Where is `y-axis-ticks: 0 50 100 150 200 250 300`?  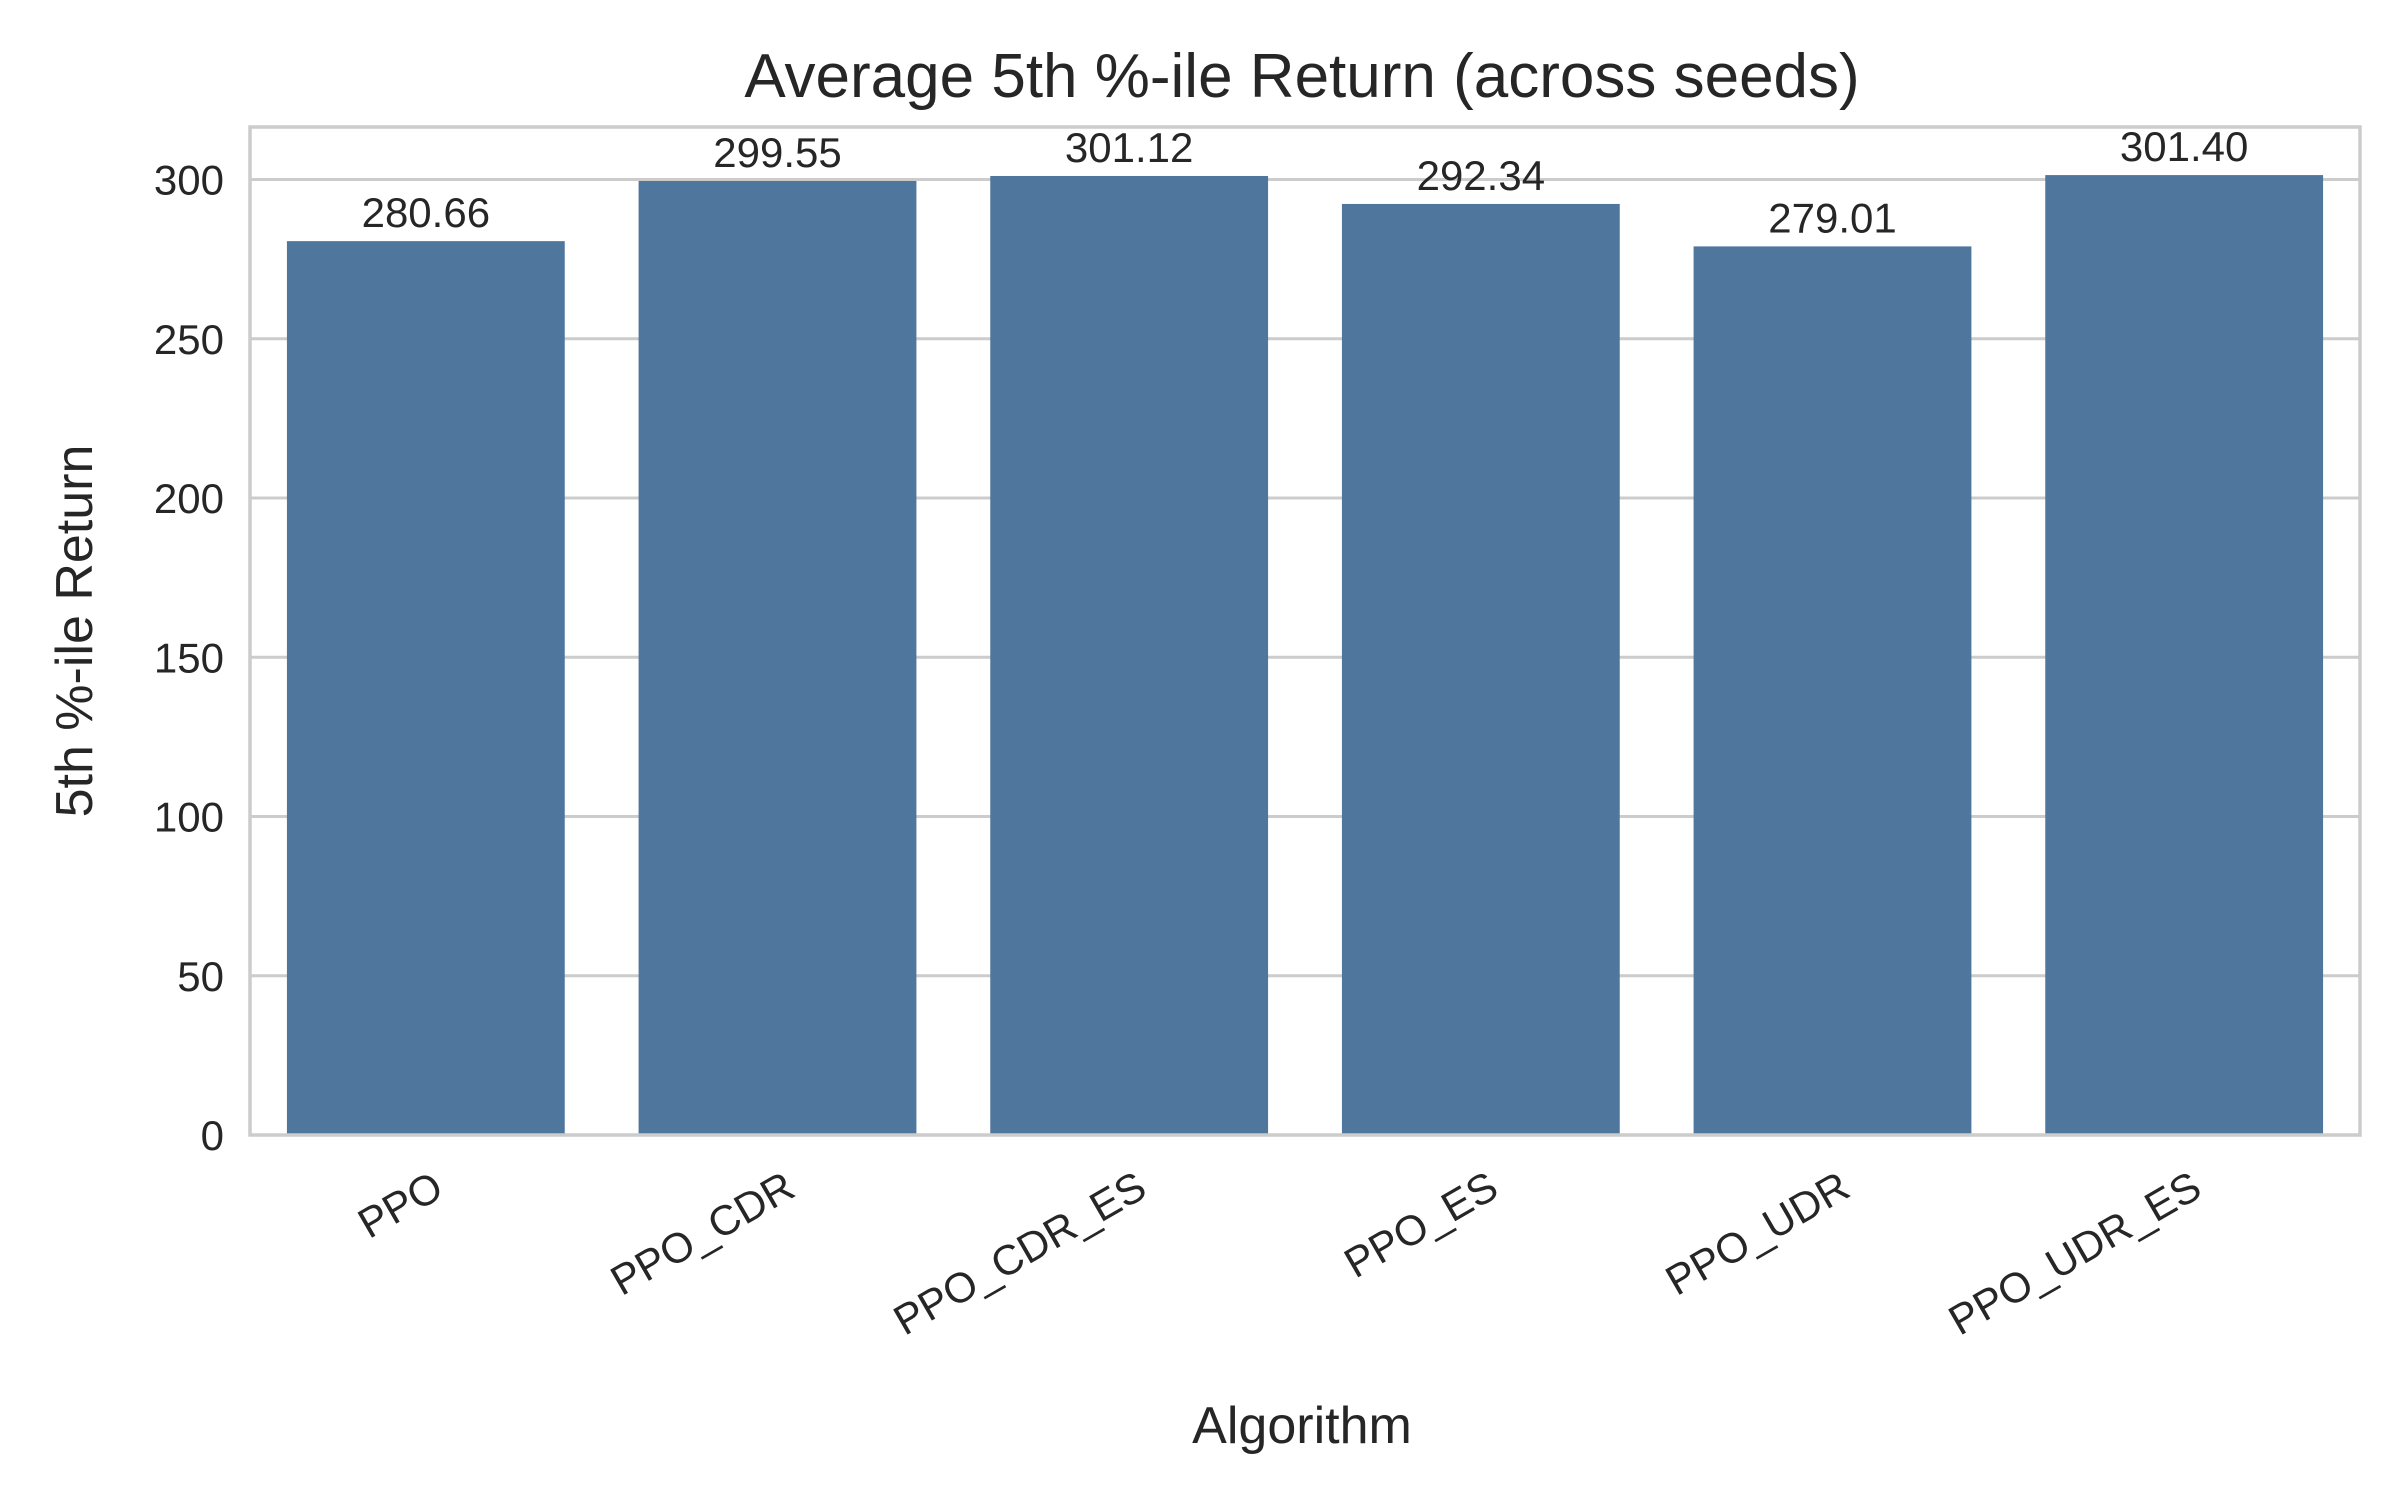
y-axis-ticks: 0 50 100 150 200 250 300 is located at coordinates (189, 658).